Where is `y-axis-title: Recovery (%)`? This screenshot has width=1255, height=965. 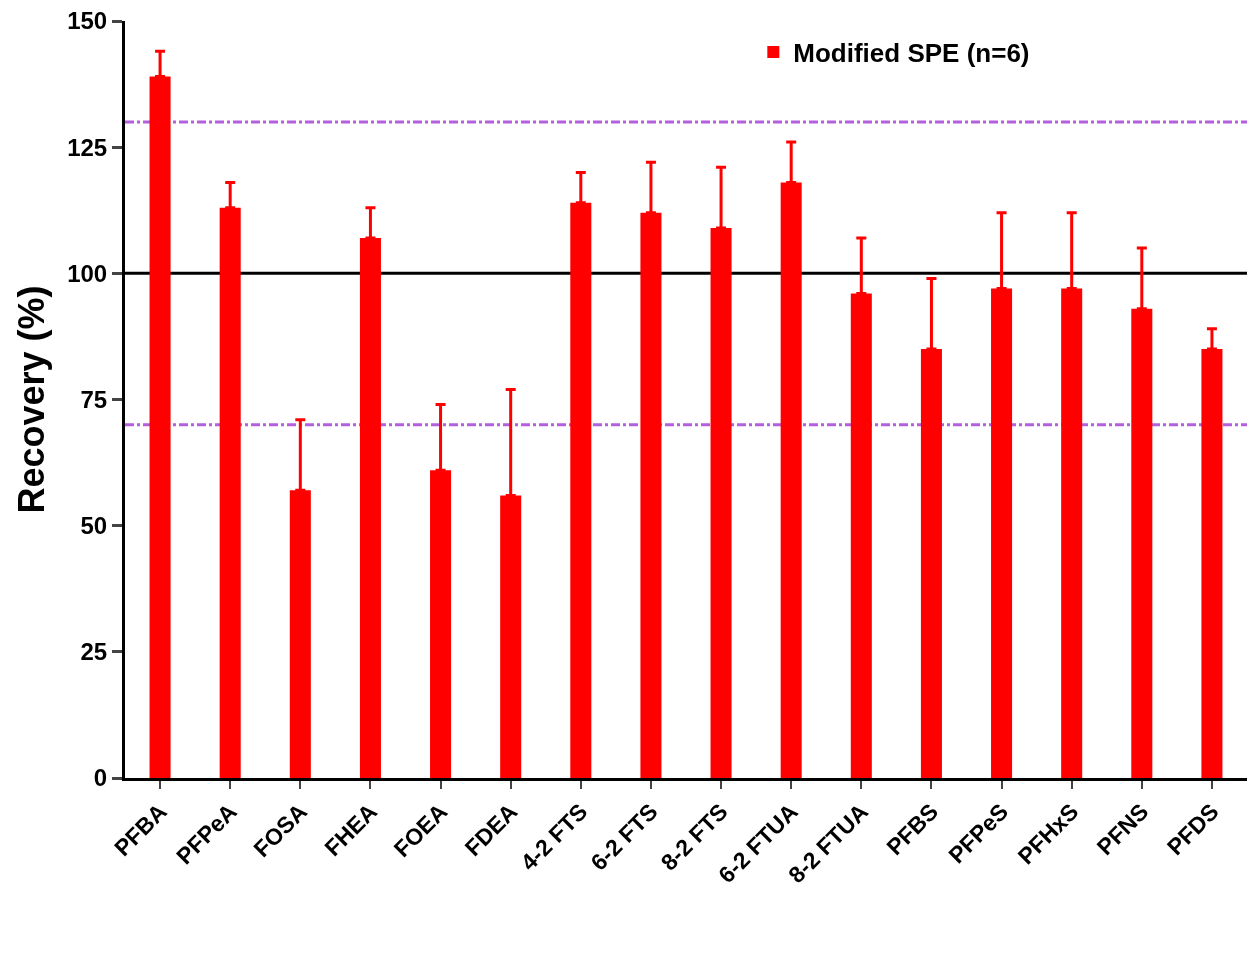 y-axis-title: Recovery (%) is located at coordinates (32, 399).